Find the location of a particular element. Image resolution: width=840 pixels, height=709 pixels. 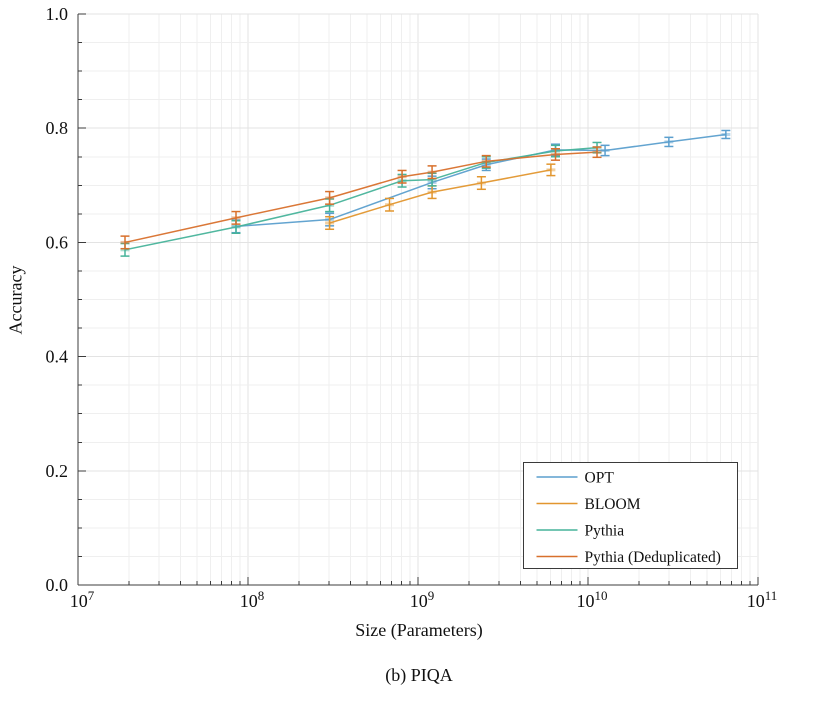

legend: OPT BLOOM Pythia Pythia (Deduplicated) is located at coordinates (630, 515).